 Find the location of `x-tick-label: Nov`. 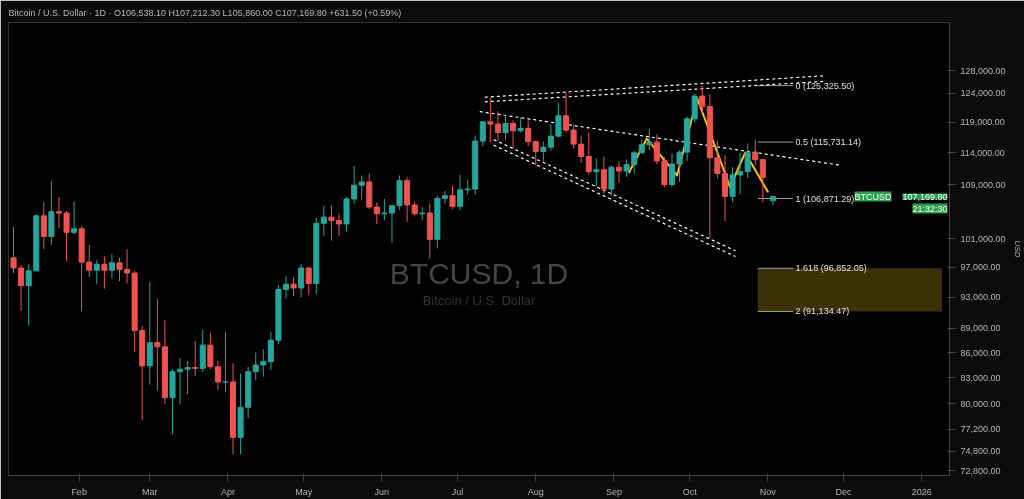

x-tick-label: Nov is located at coordinates (768, 491).